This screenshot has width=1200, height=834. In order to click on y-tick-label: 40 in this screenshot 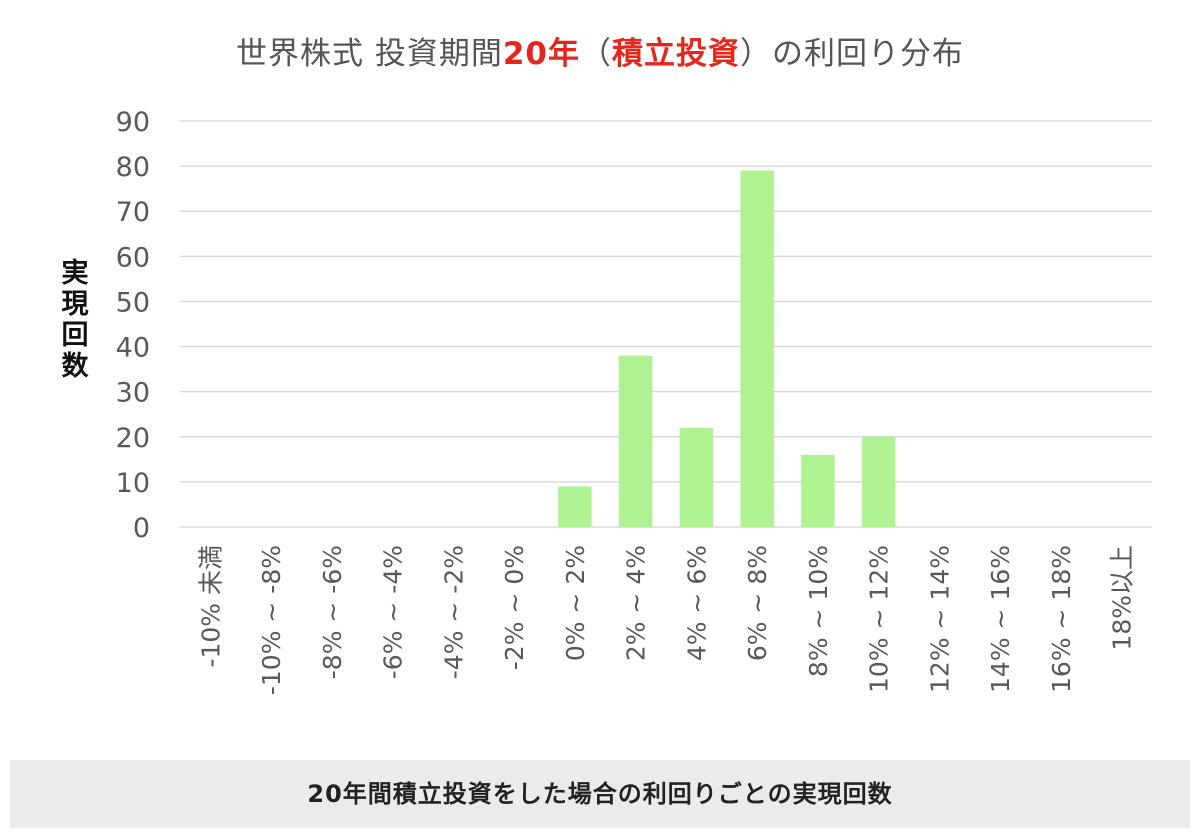, I will do `click(133, 348)`.